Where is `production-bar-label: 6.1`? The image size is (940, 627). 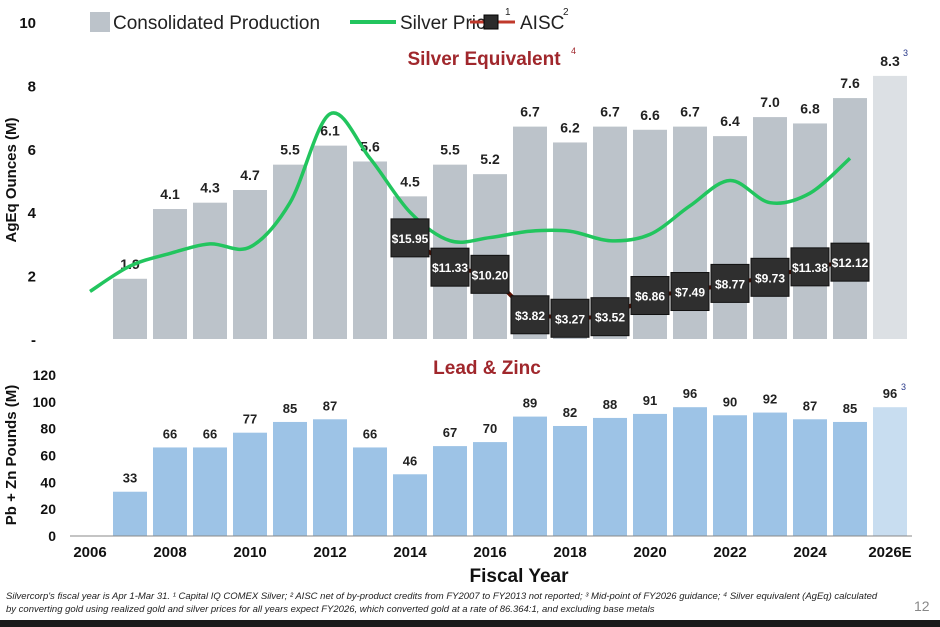
production-bar-label: 6.1 is located at coordinates (330, 131).